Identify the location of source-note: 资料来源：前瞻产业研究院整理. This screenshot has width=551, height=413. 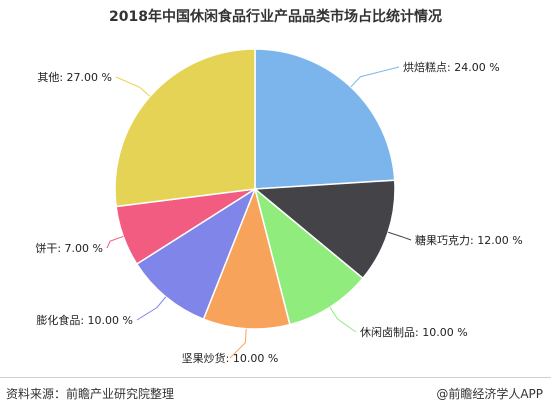
(90, 394).